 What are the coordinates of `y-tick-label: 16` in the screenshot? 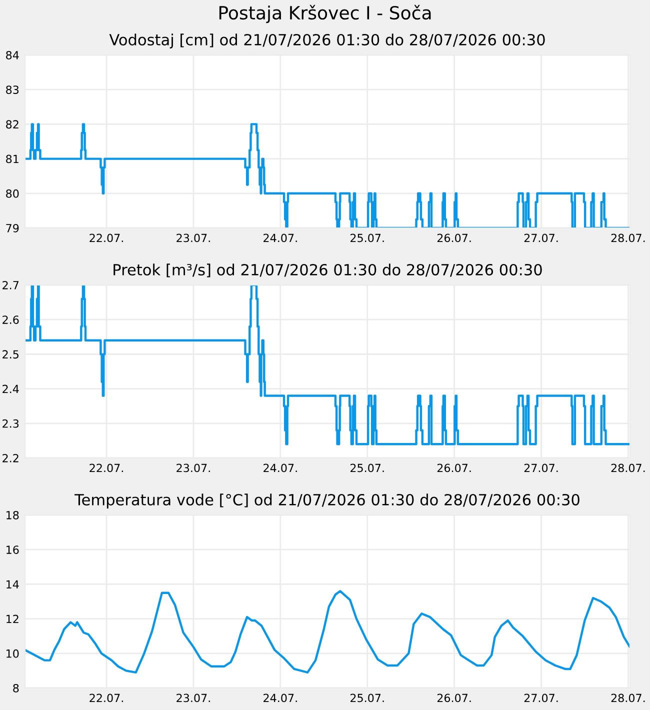 It's located at (12, 550).